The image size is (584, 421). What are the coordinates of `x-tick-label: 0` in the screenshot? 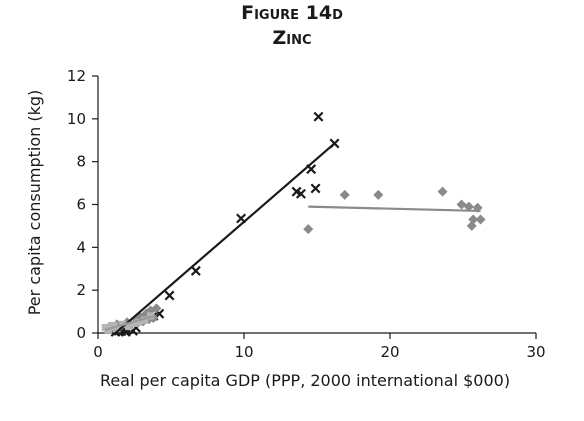 It's located at (98, 352).